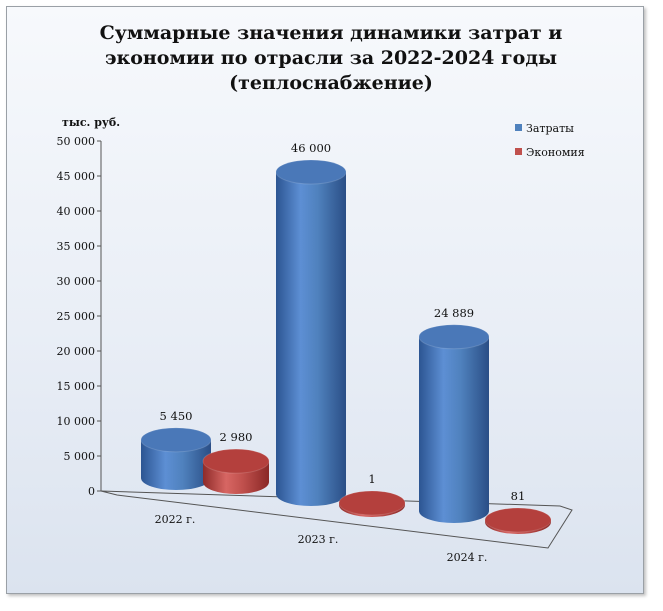  I want to click on data-label: 2 980, so click(236, 437).